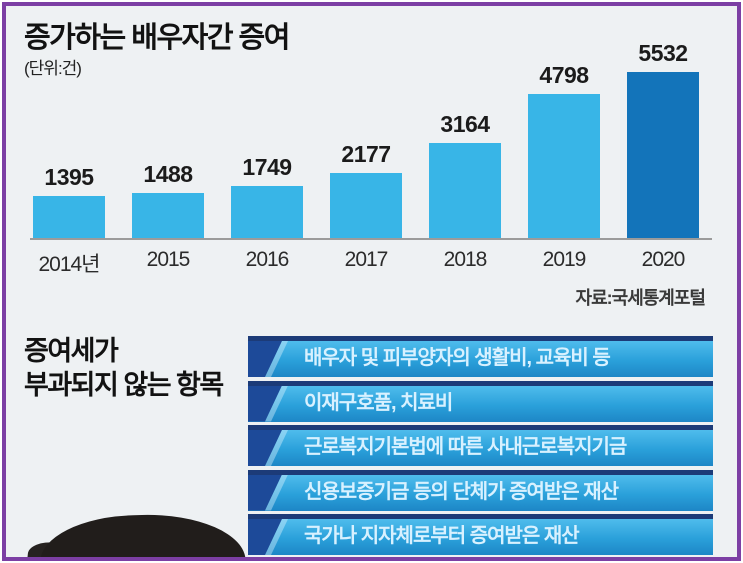 The image size is (743, 563). Describe the element at coordinates (457, 358) in the screenshot. I see `tax-free-item-label: 배우자 및 피부양자의 생활비, 교육비 등` at that location.